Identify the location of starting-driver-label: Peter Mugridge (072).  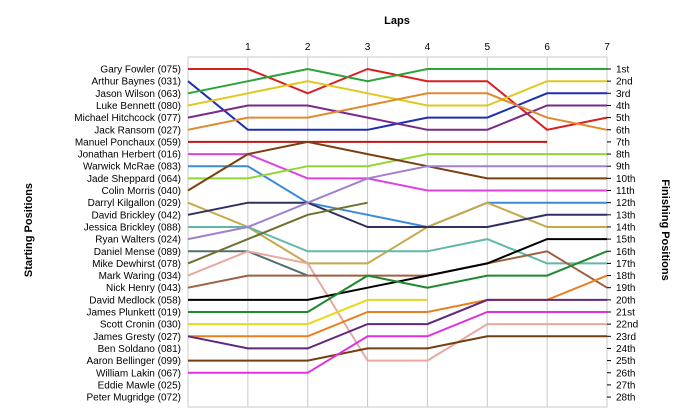
(134, 398).